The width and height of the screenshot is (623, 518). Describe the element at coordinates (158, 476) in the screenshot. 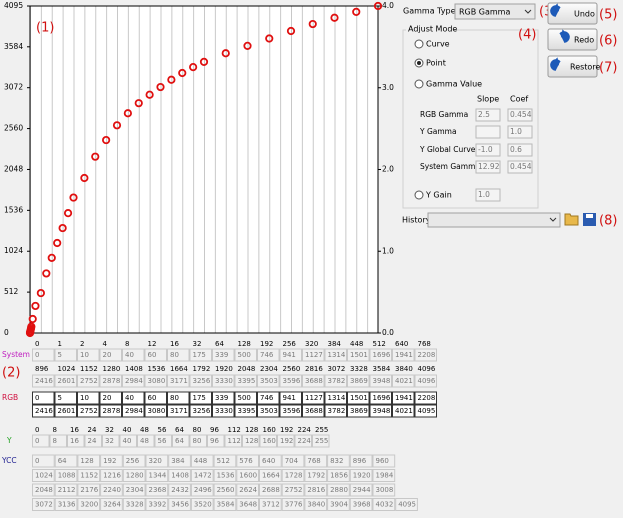

I see `cell-text: 1344` at that location.